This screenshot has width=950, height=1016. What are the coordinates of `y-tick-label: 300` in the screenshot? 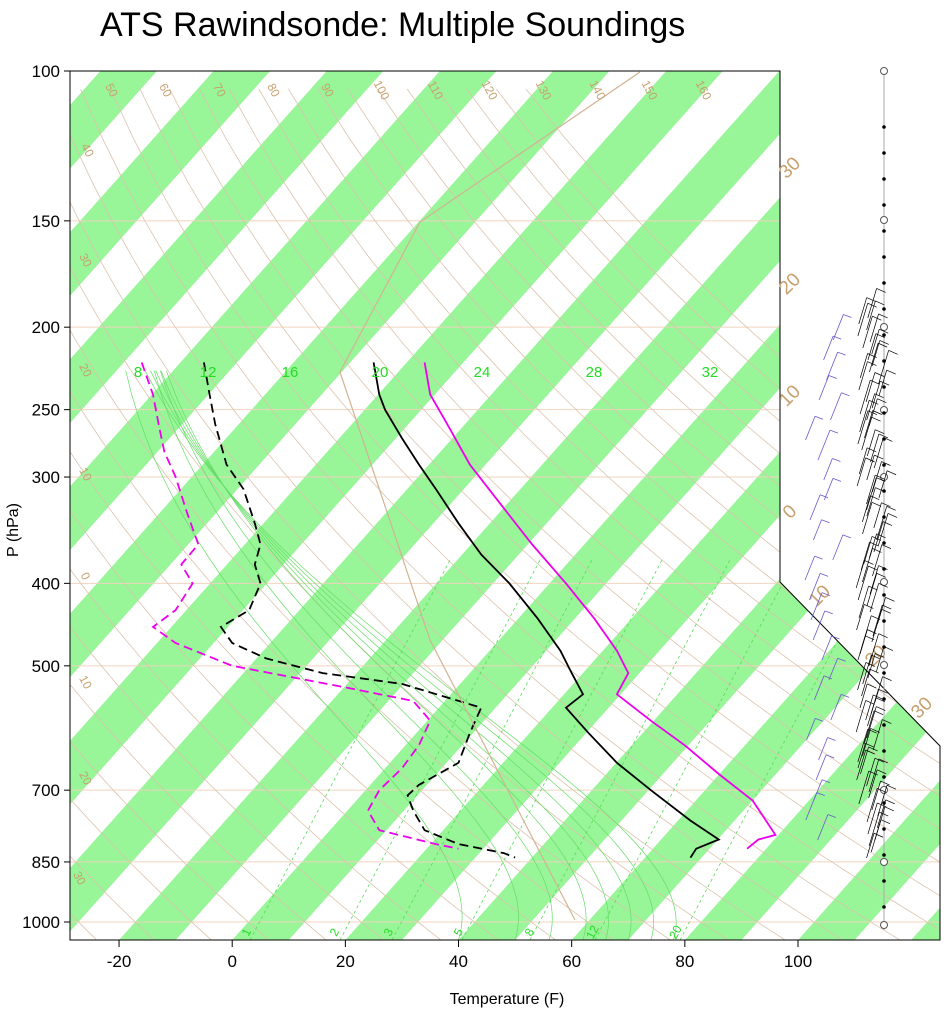 It's located at (46, 477).